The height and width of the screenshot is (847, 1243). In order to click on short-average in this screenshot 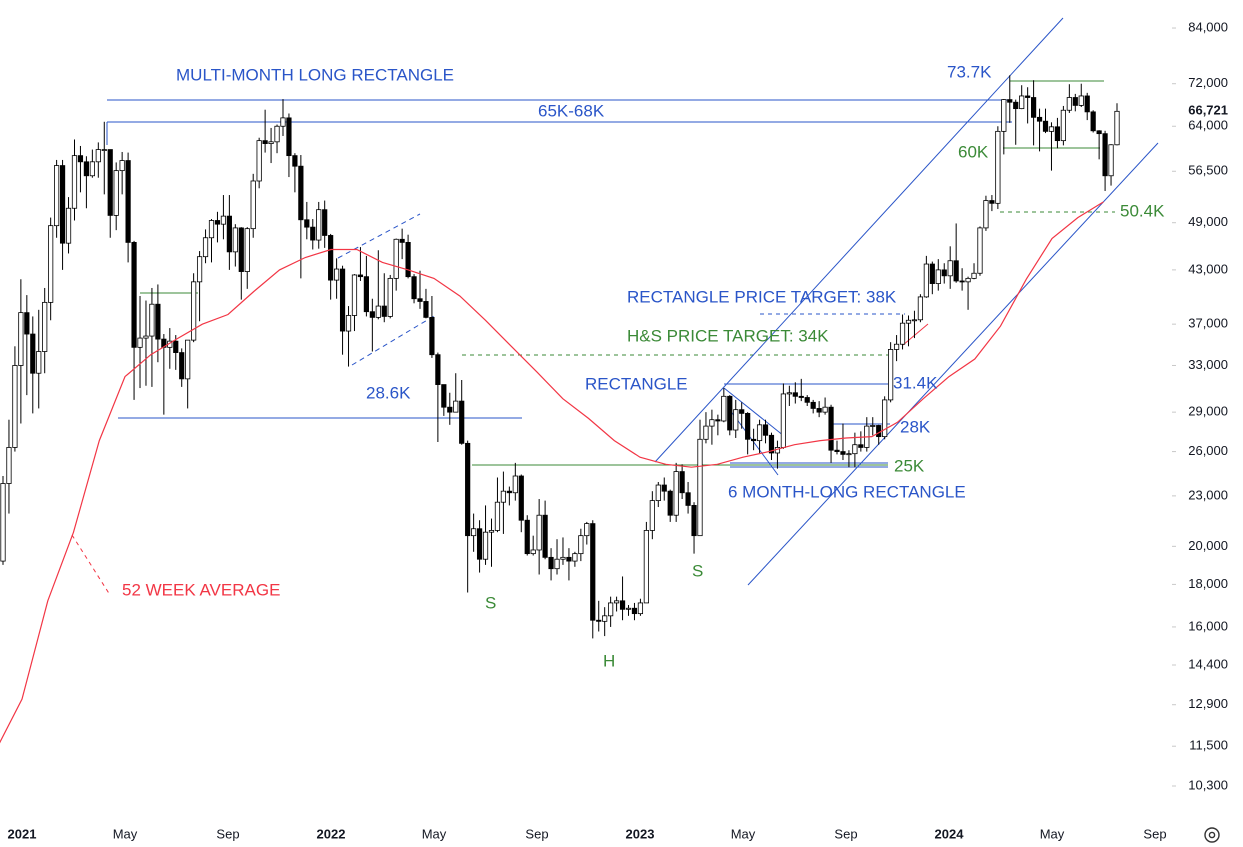, I will do `click(915, 334)`.